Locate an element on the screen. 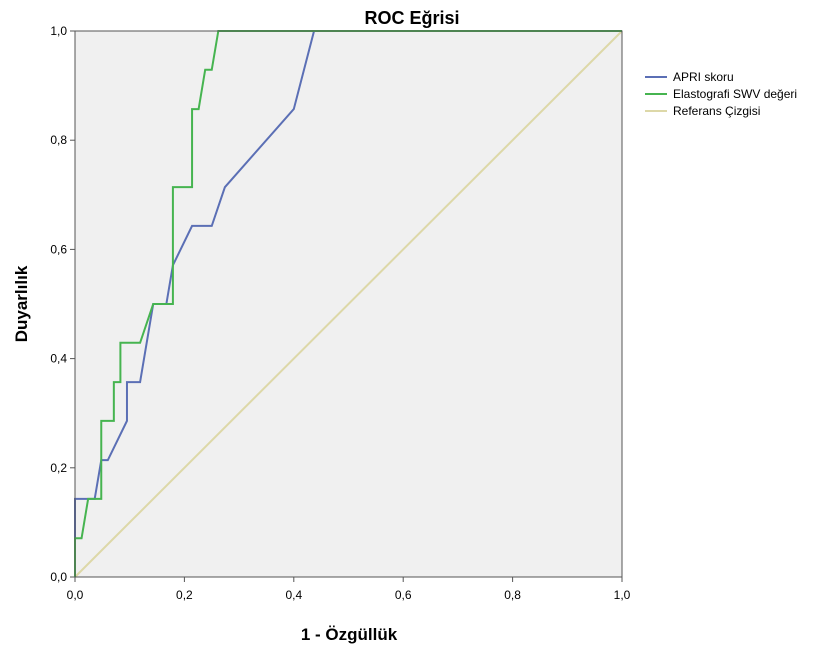  x-tick-label: 0,8 is located at coordinates (512, 595).